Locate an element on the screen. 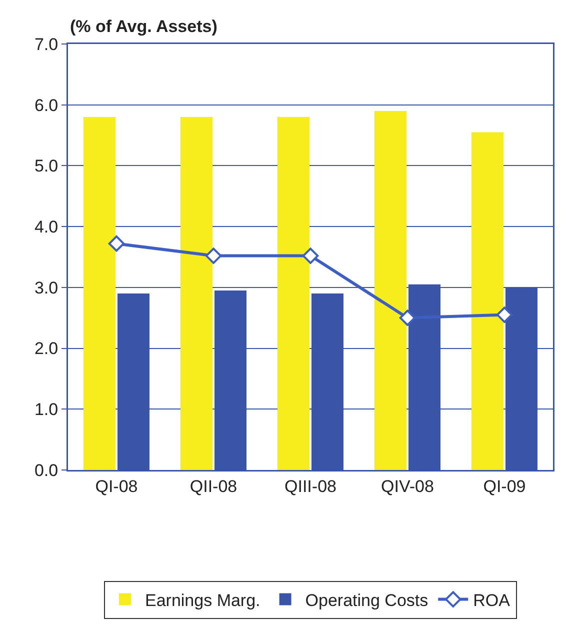  y-axis-title: (% of Avg. Assets) is located at coordinates (144, 26).